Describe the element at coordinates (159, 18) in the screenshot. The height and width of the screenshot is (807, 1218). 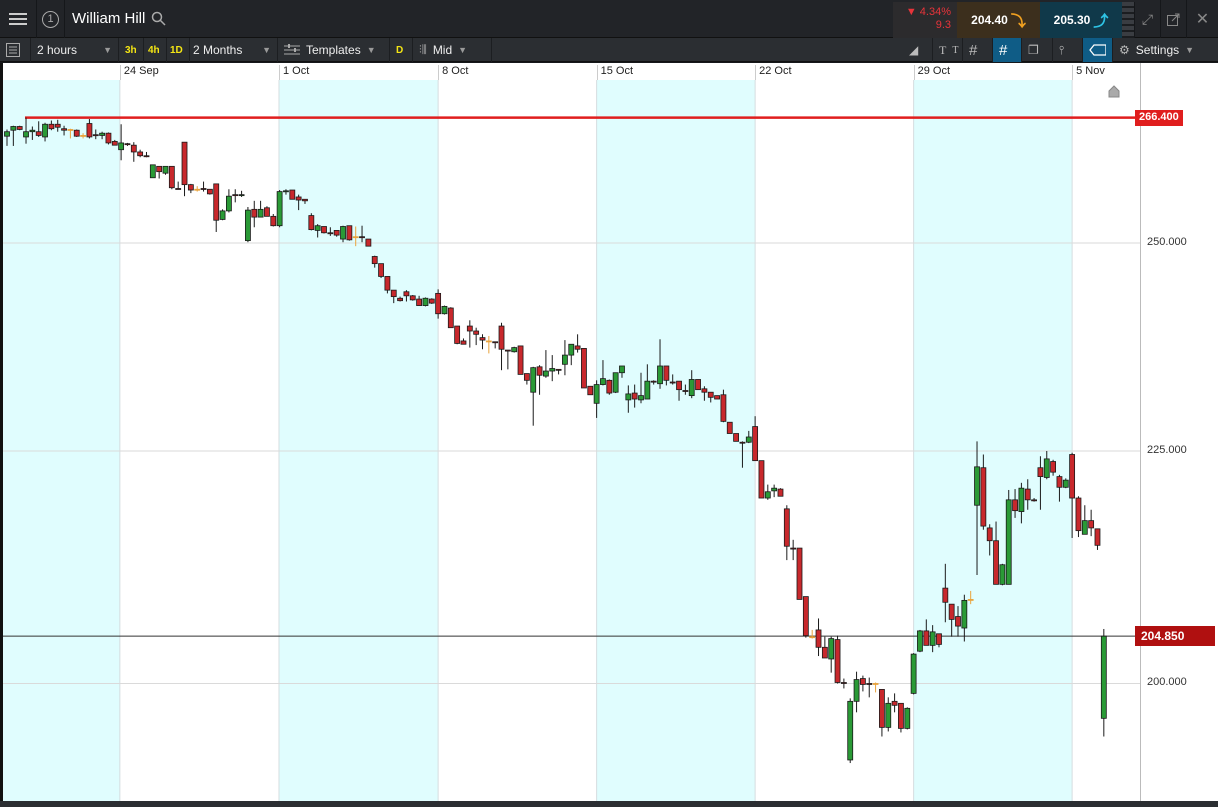
I see `search-icon` at that location.